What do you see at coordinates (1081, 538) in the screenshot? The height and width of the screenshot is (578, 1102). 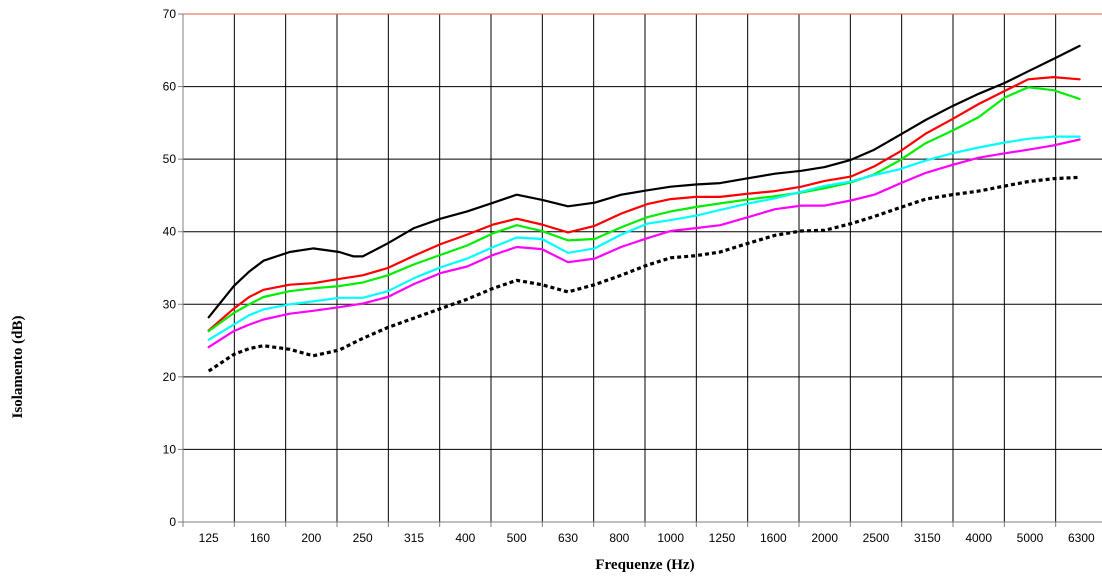 I see `x-tick-label: 6300` at bounding box center [1081, 538].